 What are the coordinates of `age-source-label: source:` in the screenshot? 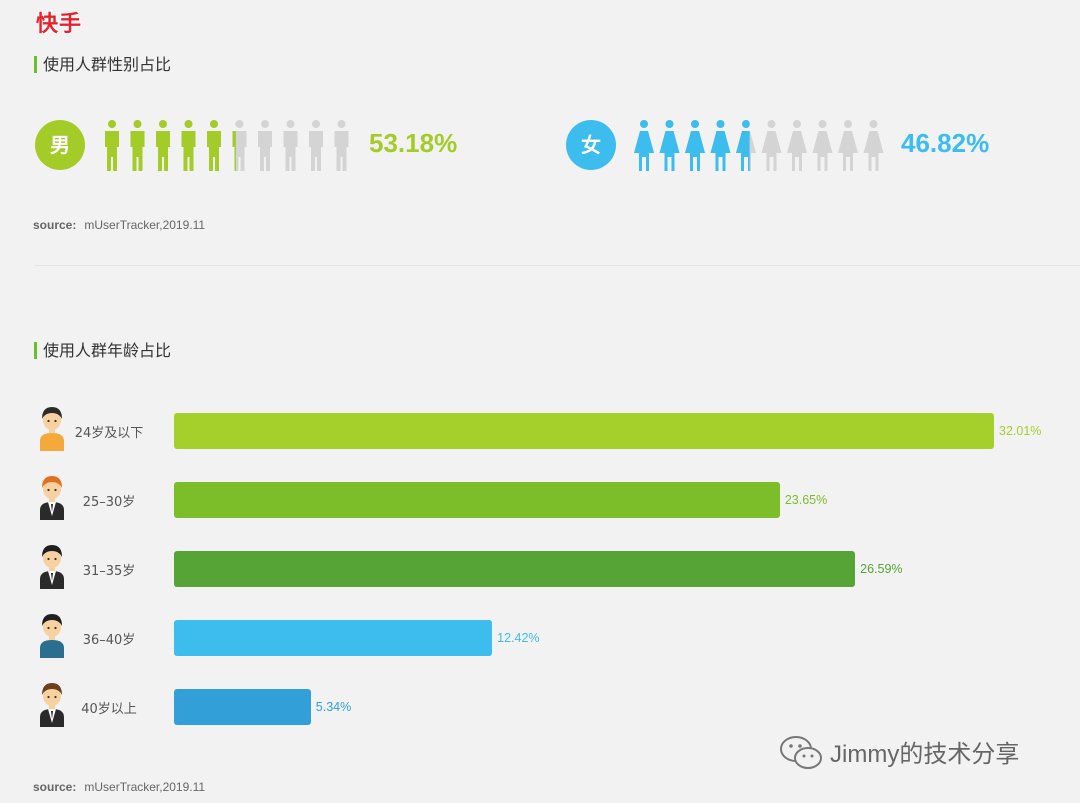 It's located at (55, 787).